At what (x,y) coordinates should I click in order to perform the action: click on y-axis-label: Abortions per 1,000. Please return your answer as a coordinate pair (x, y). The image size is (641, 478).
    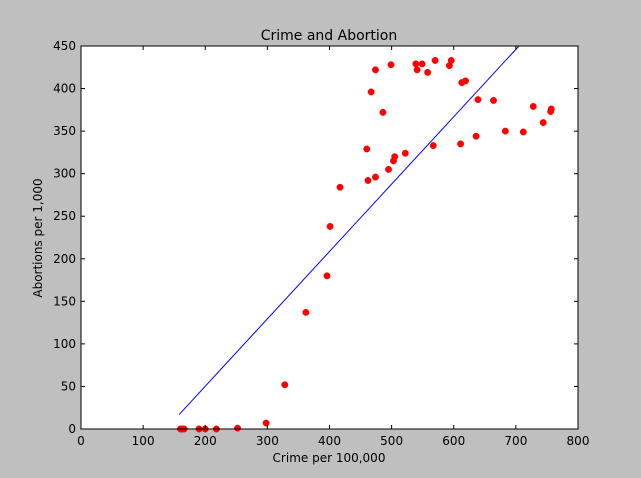
    Looking at the image, I should click on (38, 237).